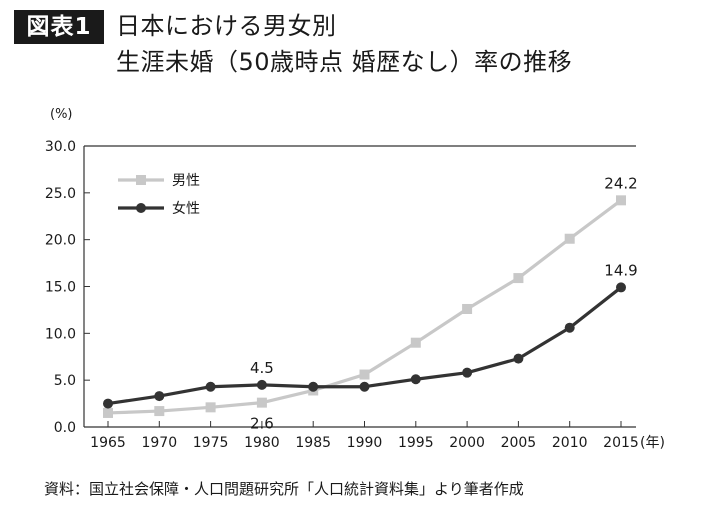  I want to click on x-tick-label: 1985, so click(313, 443).